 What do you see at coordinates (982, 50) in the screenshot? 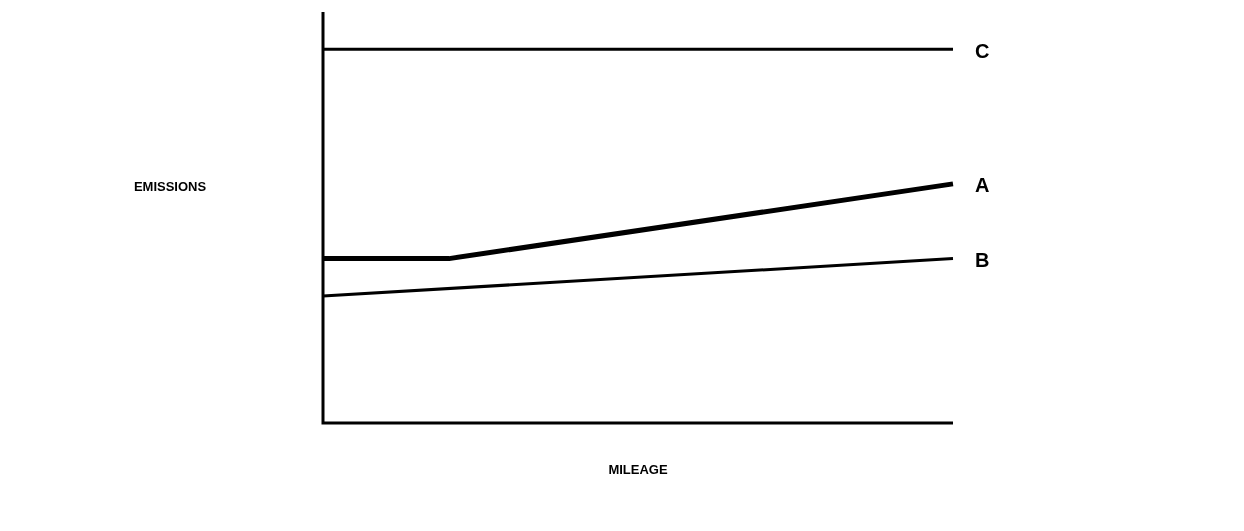
I see `series-label: C` at bounding box center [982, 50].